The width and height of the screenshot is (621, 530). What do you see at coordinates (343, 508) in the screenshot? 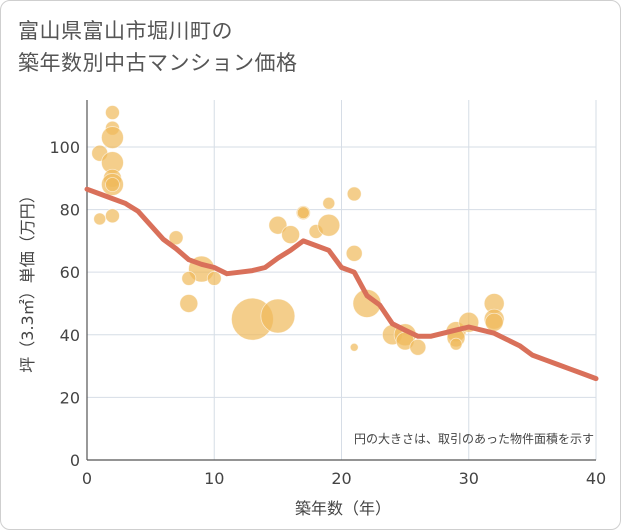
I see `x-axis-label: 築年数（年）` at bounding box center [343, 508].